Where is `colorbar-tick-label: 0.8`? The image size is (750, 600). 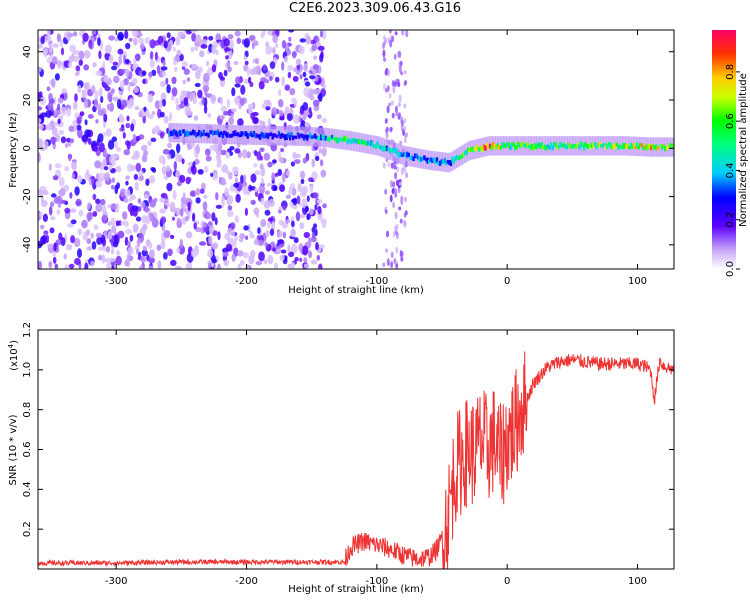 colorbar-tick-label: 0.8 is located at coordinates (730, 72).